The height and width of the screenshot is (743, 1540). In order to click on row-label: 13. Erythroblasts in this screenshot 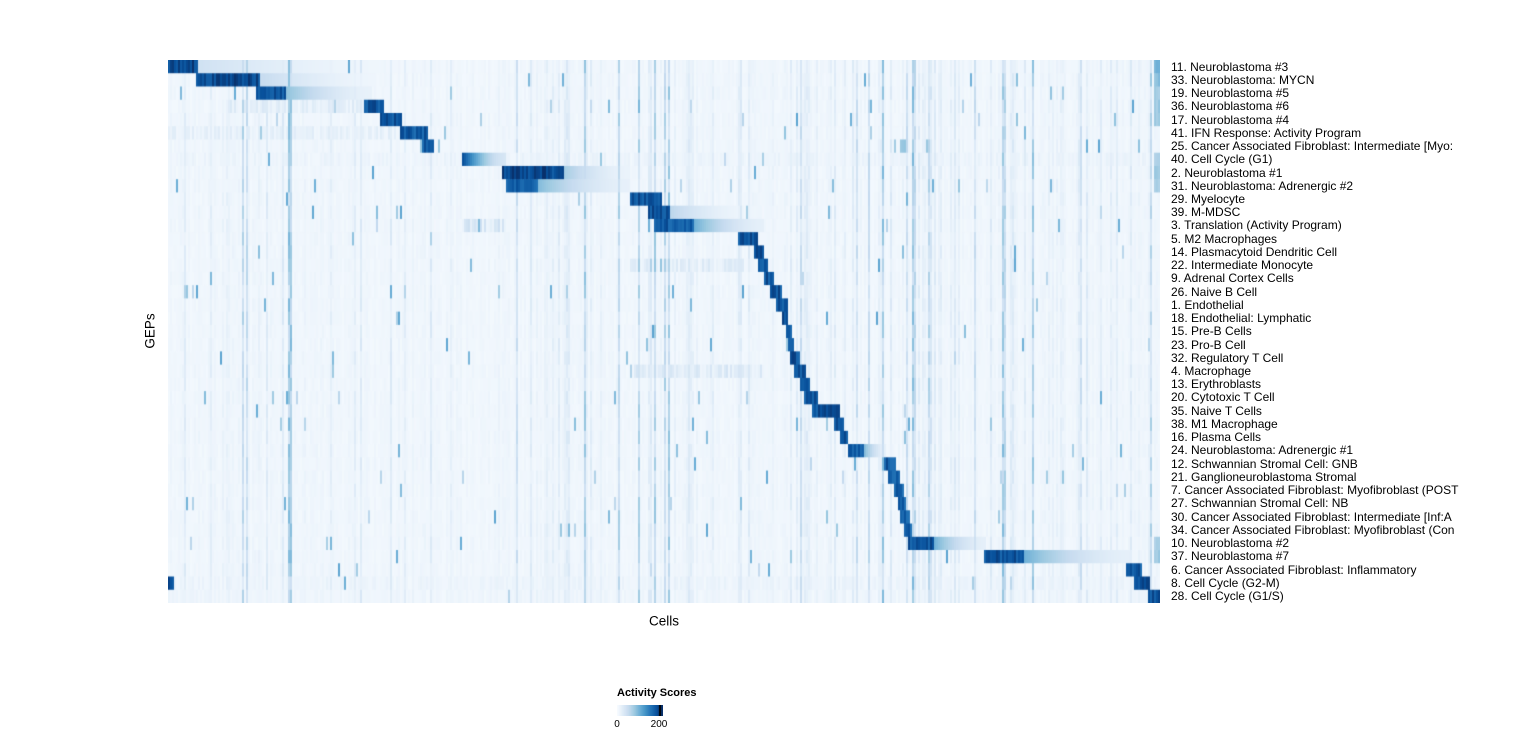, I will do `click(1216, 384)`.